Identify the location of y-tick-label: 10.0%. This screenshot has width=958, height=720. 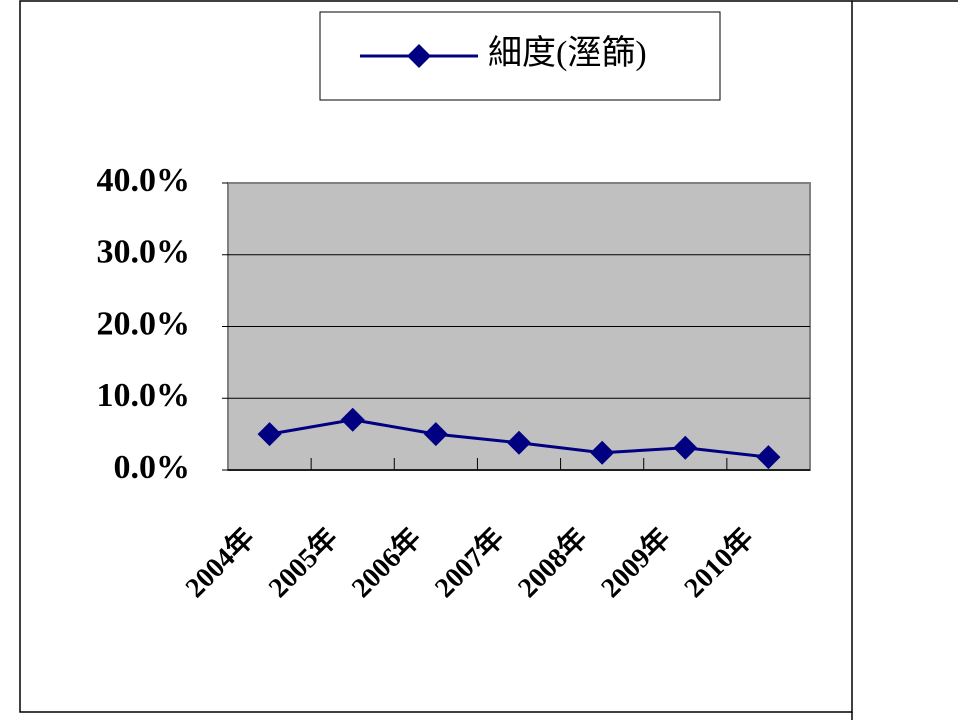
(144, 395).